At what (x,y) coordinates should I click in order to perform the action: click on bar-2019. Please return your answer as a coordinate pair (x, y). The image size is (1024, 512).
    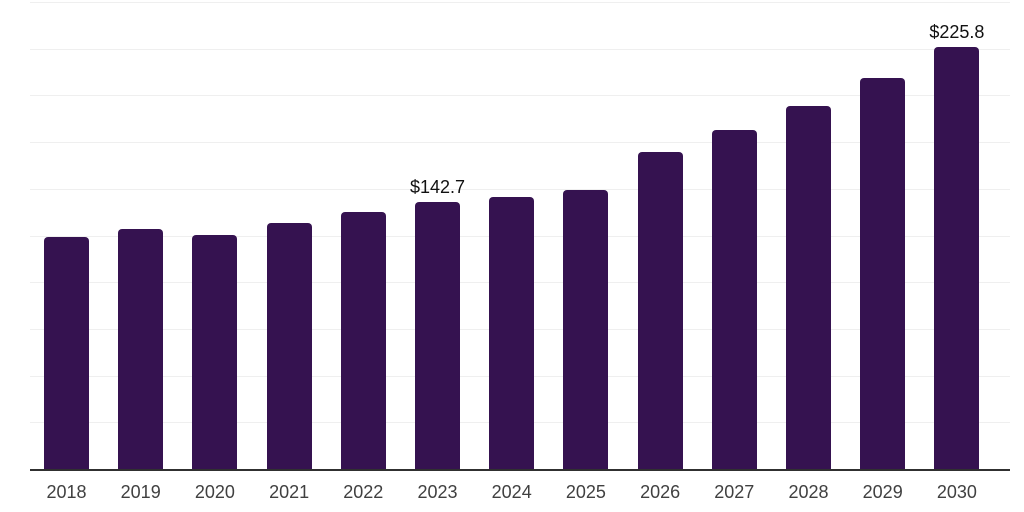
    Looking at the image, I should click on (141, 348).